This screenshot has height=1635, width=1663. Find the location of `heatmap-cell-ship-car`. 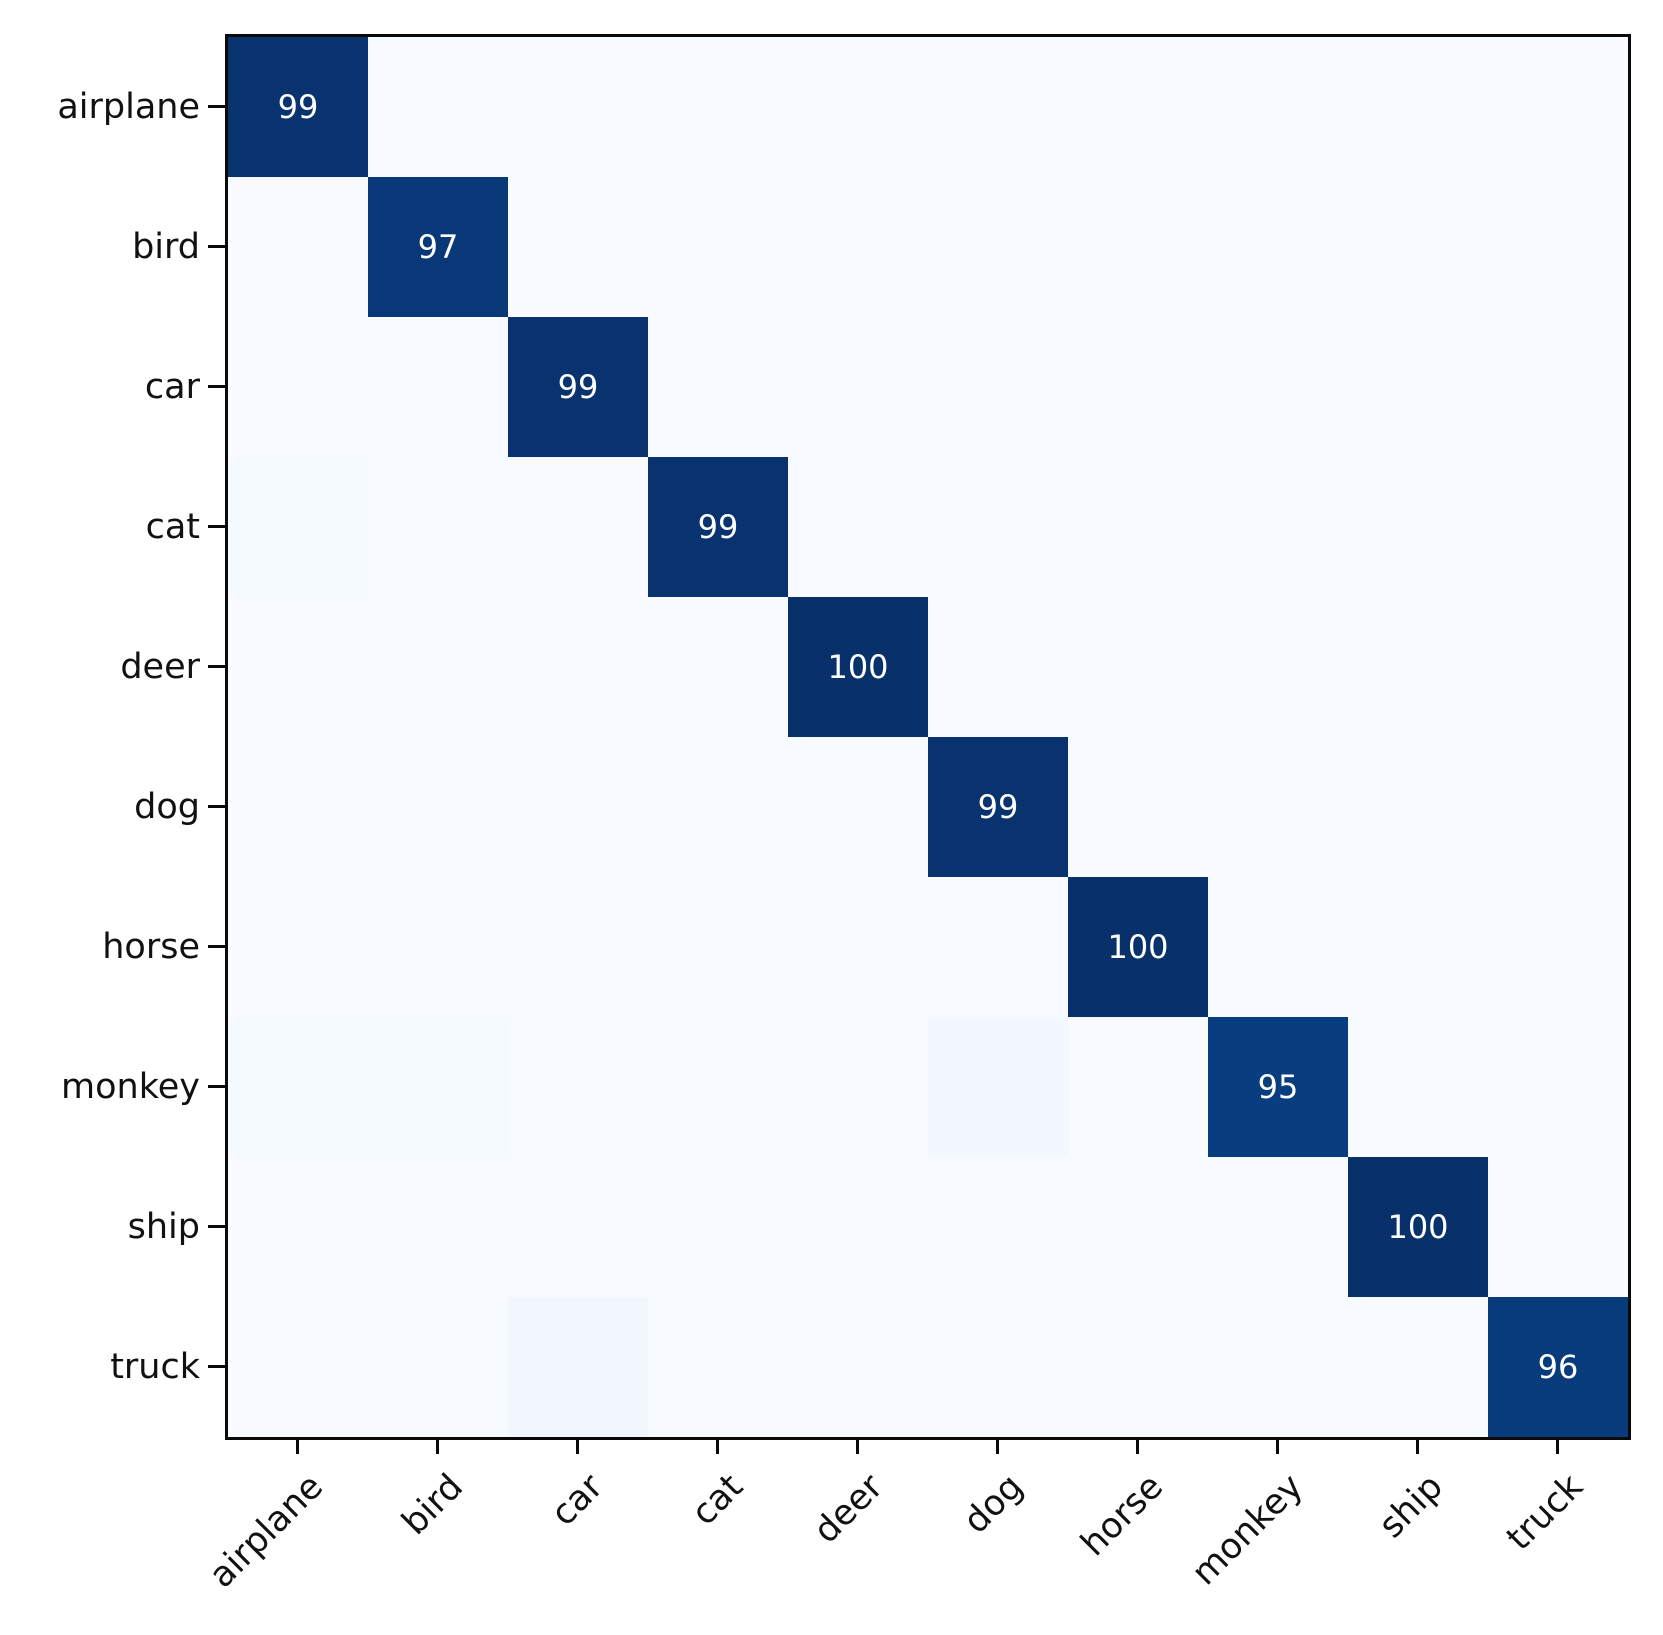

heatmap-cell-ship-car is located at coordinates (578, 1227).